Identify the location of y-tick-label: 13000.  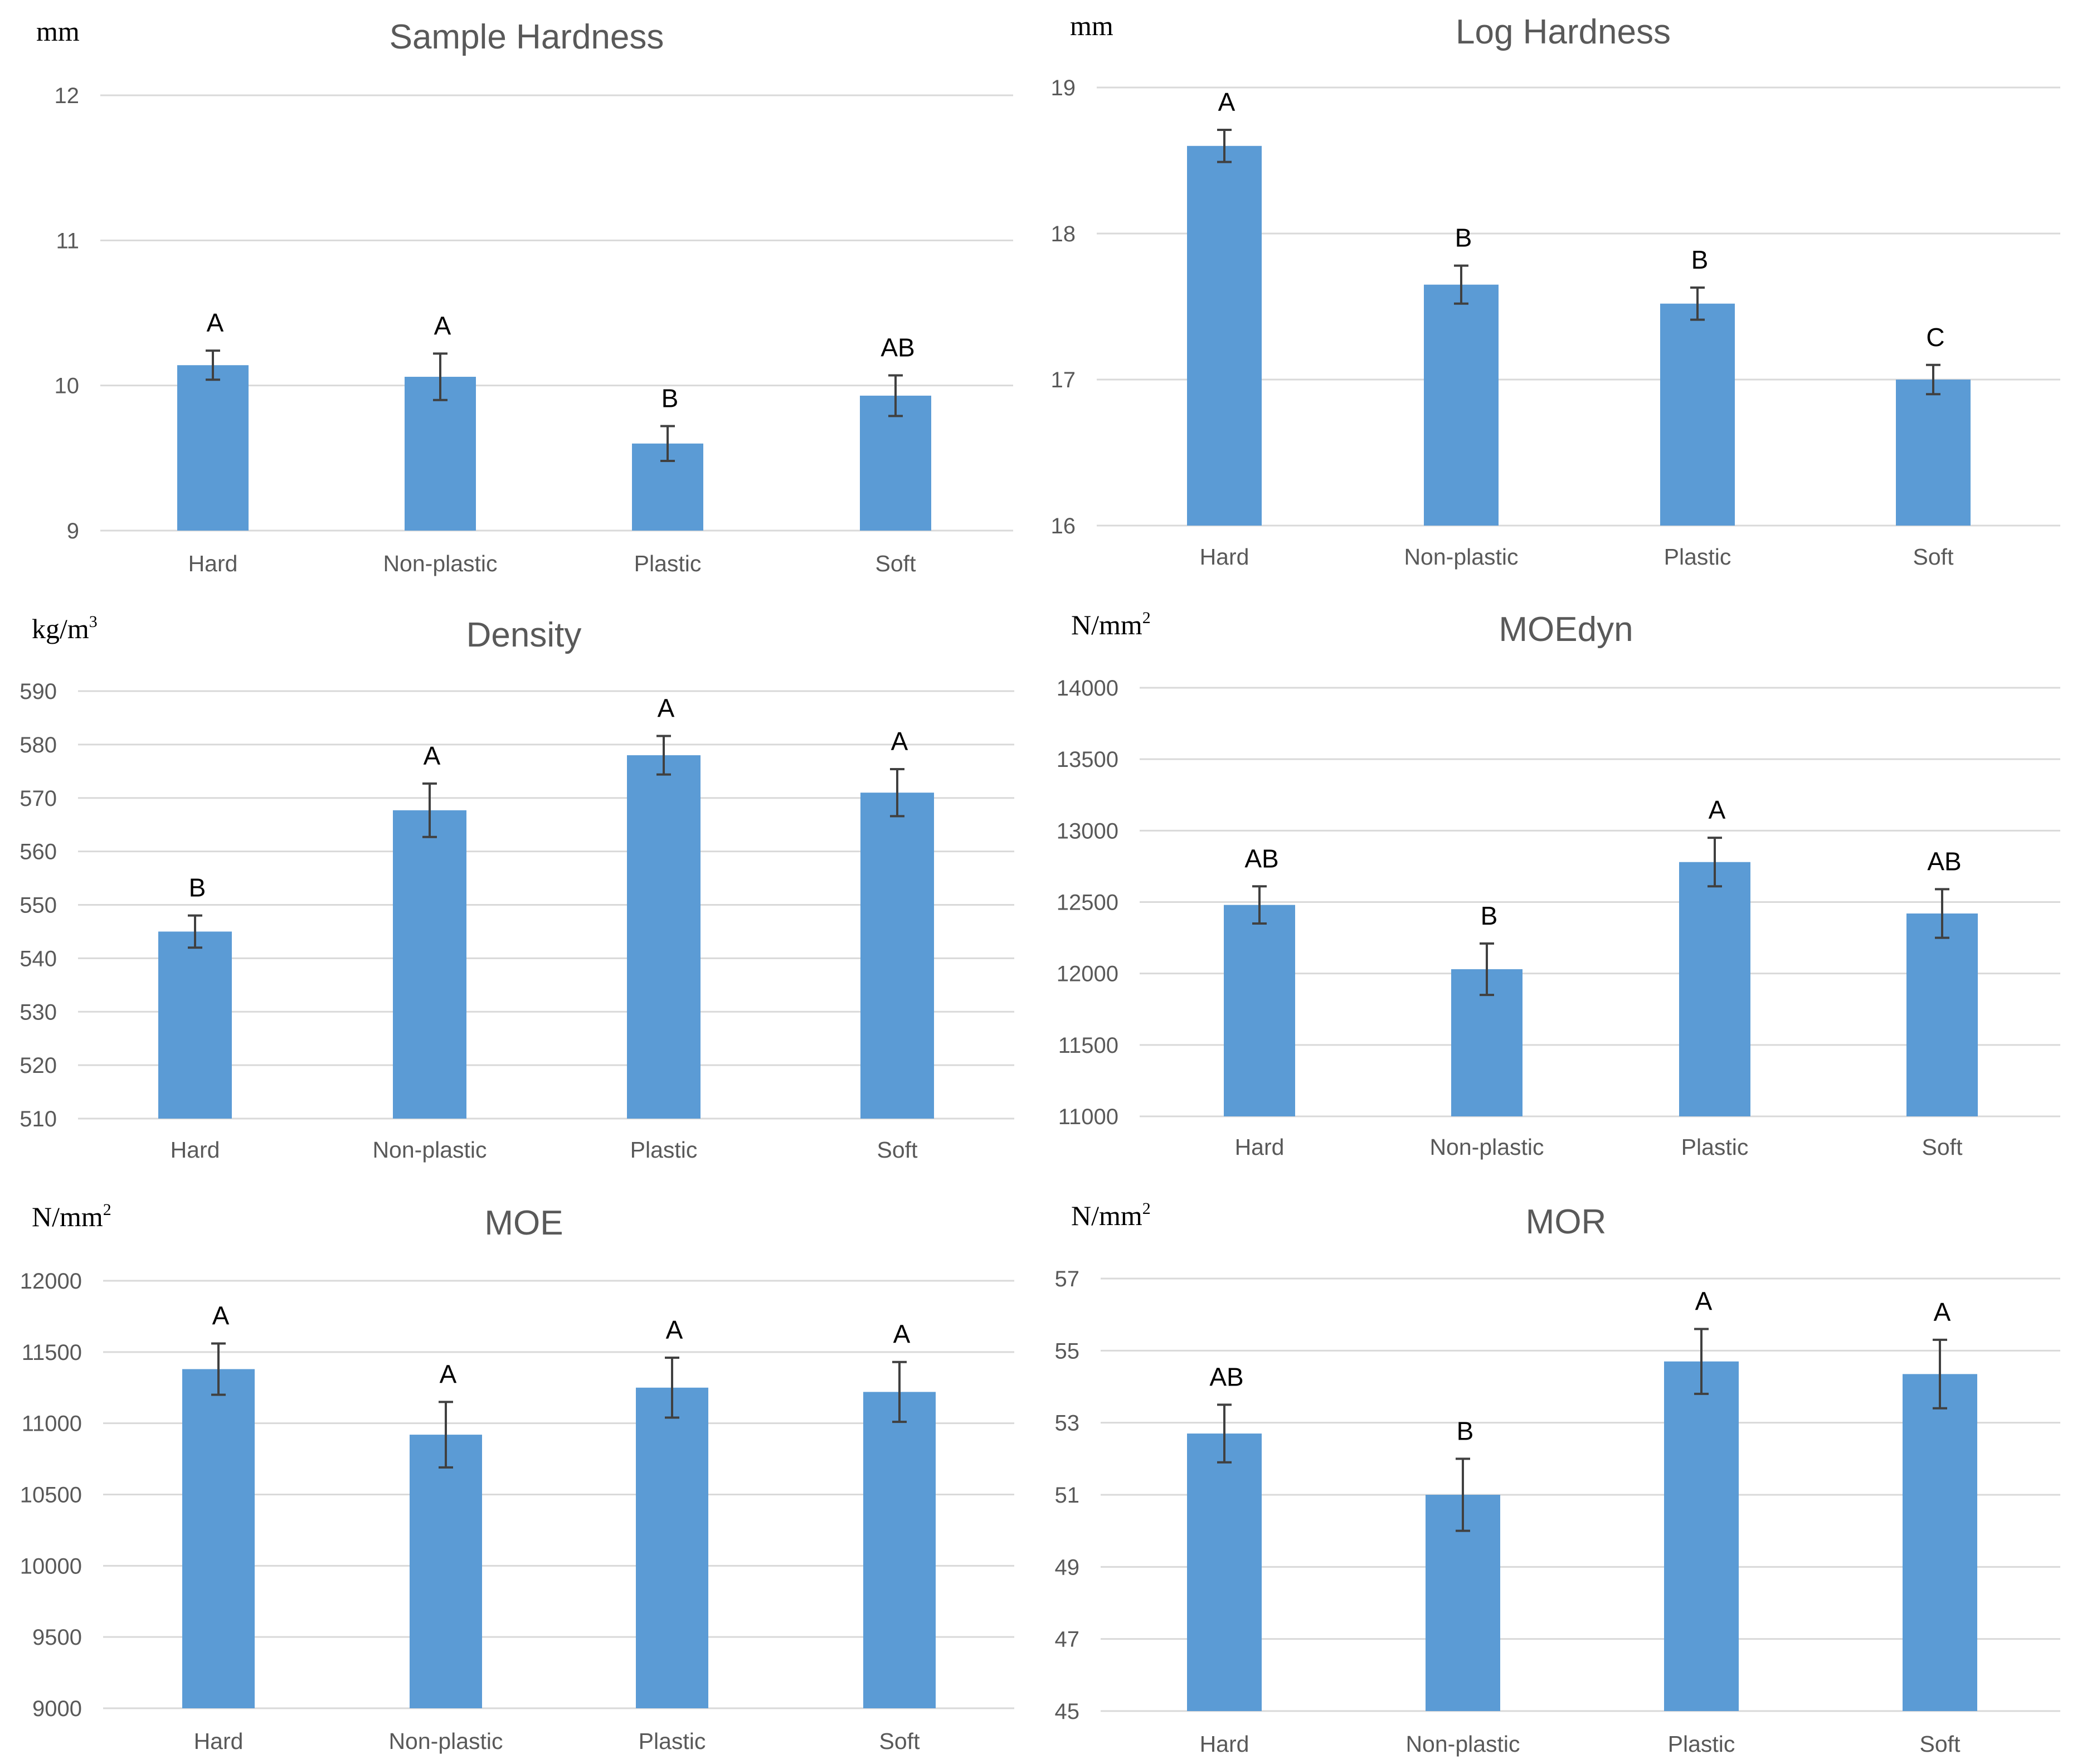
(1087, 831).